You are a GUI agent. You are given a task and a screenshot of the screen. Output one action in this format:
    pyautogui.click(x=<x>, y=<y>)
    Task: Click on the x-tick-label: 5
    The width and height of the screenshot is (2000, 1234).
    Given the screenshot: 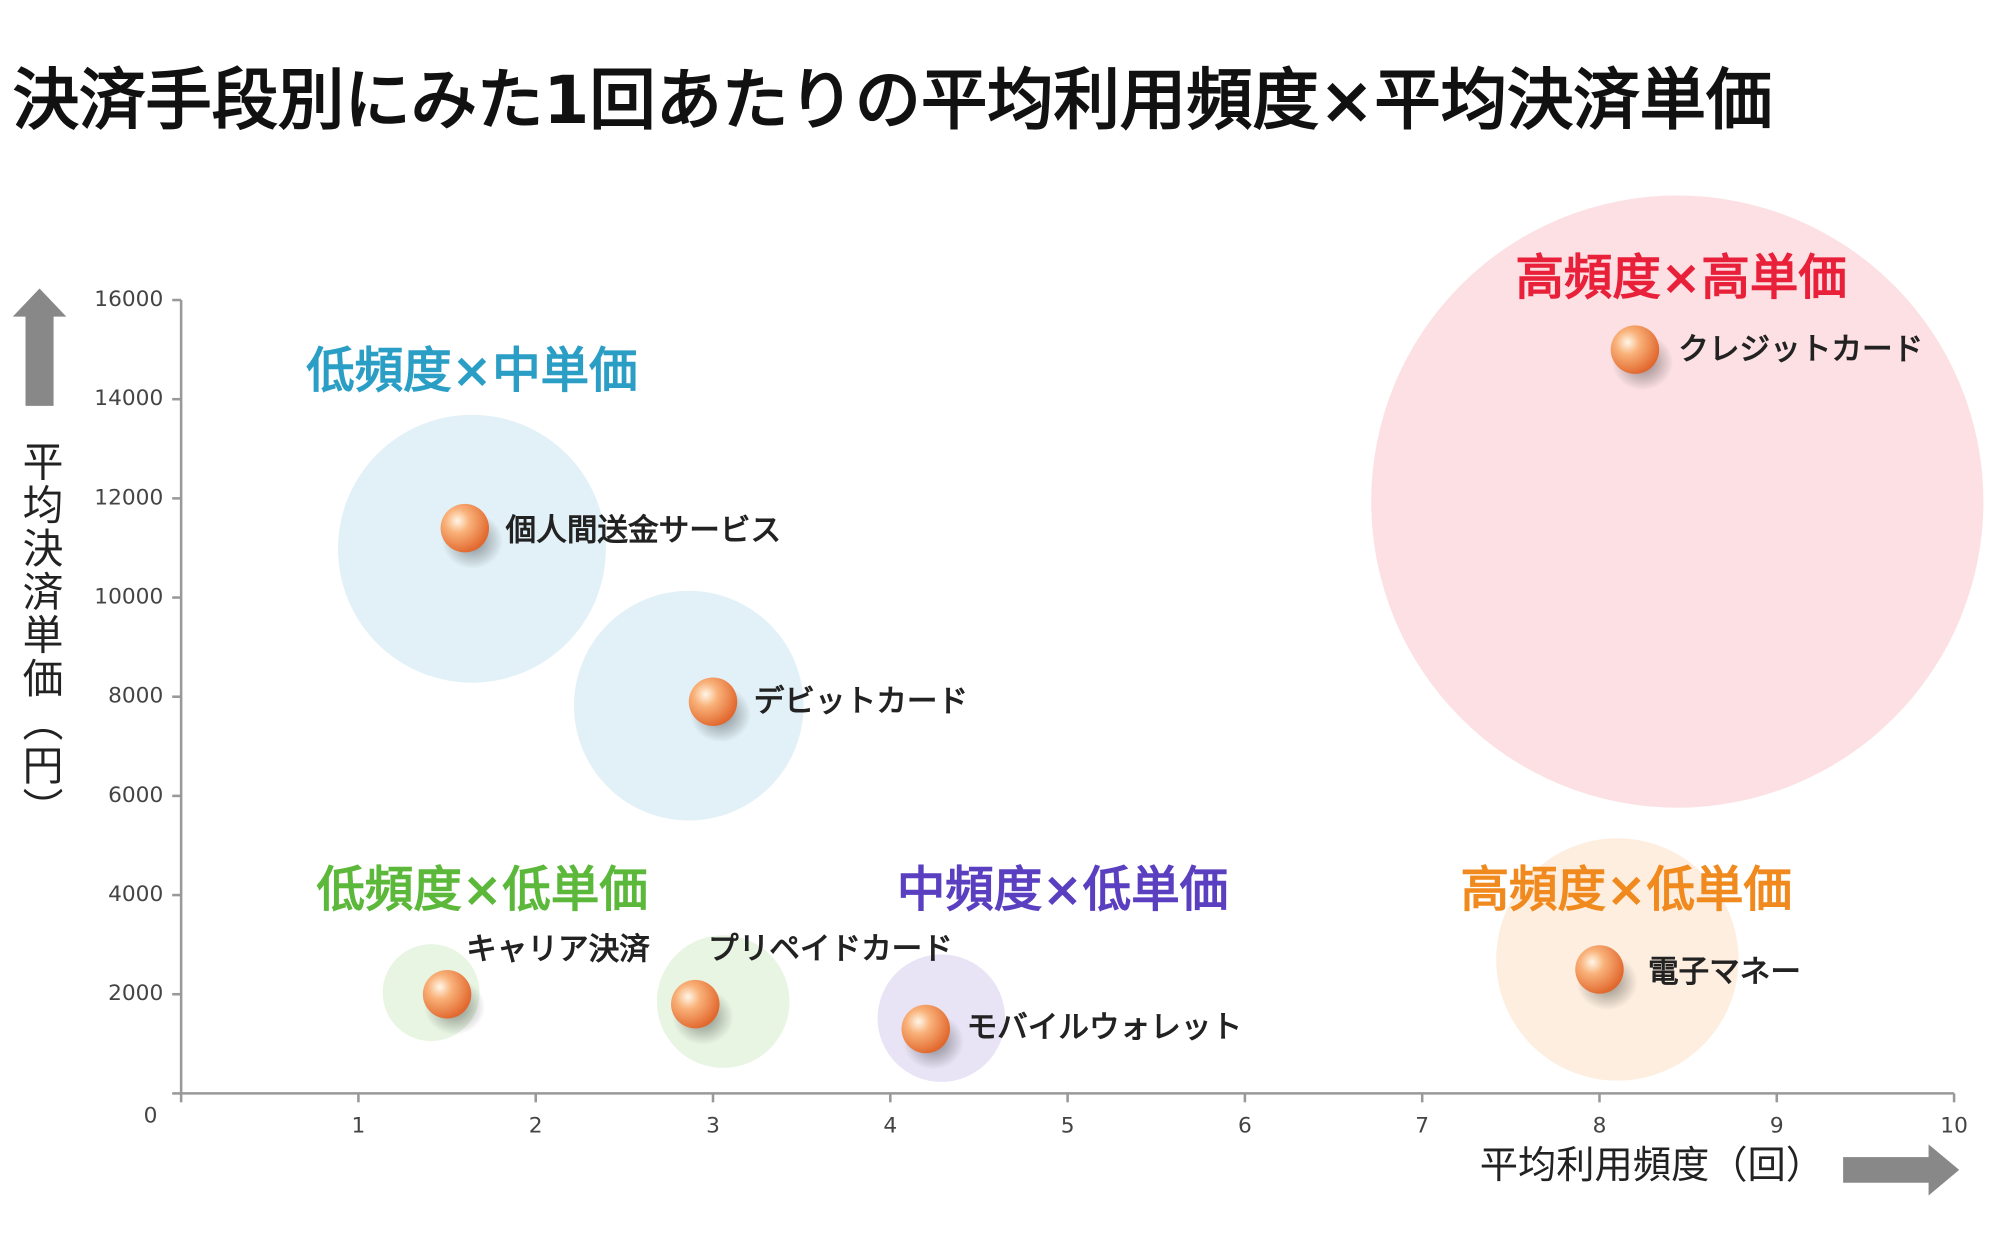 What is the action you would take?
    pyautogui.click(x=1068, y=1126)
    